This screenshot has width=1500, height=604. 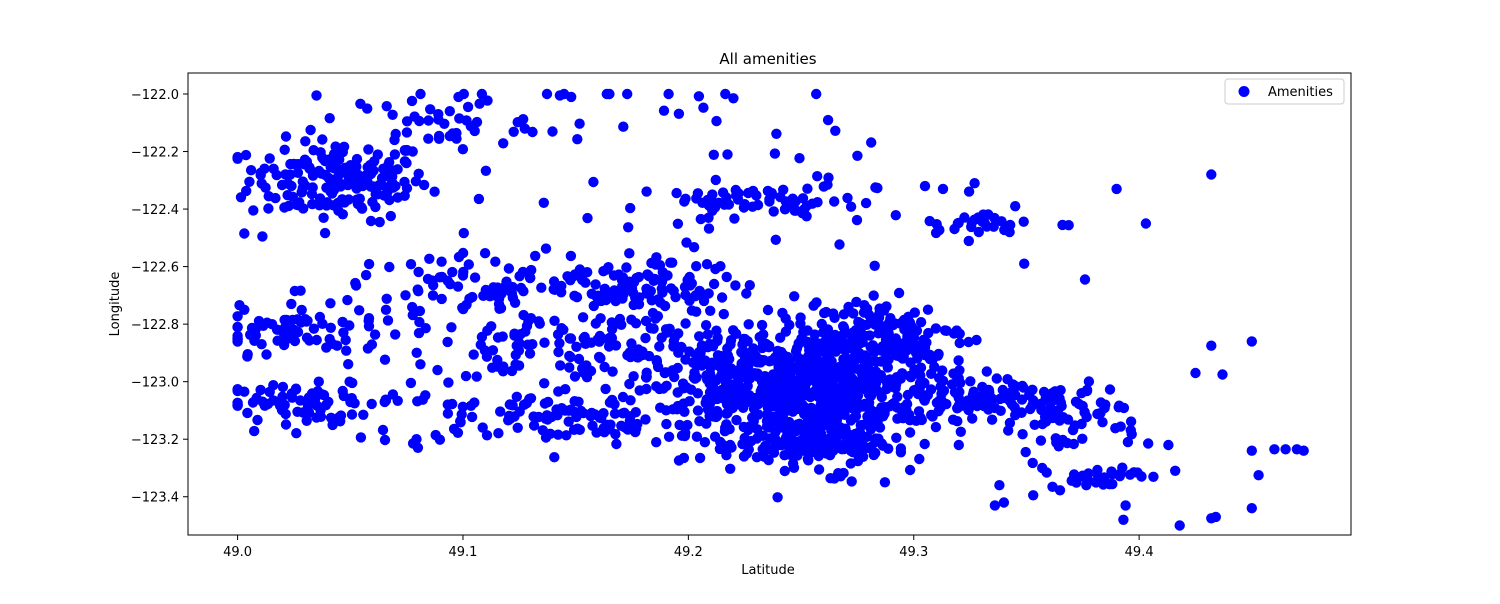 I want to click on legend: Amenities, so click(x=1284, y=91).